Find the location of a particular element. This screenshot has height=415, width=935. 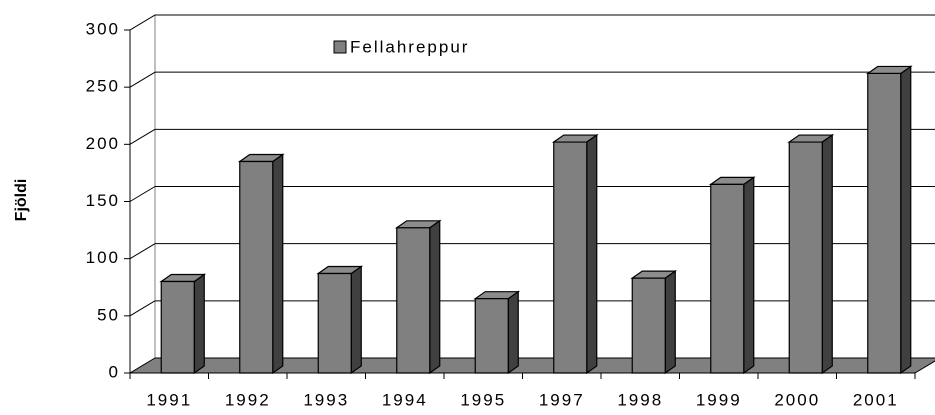

x-tick-label: 2001 is located at coordinates (876, 399).